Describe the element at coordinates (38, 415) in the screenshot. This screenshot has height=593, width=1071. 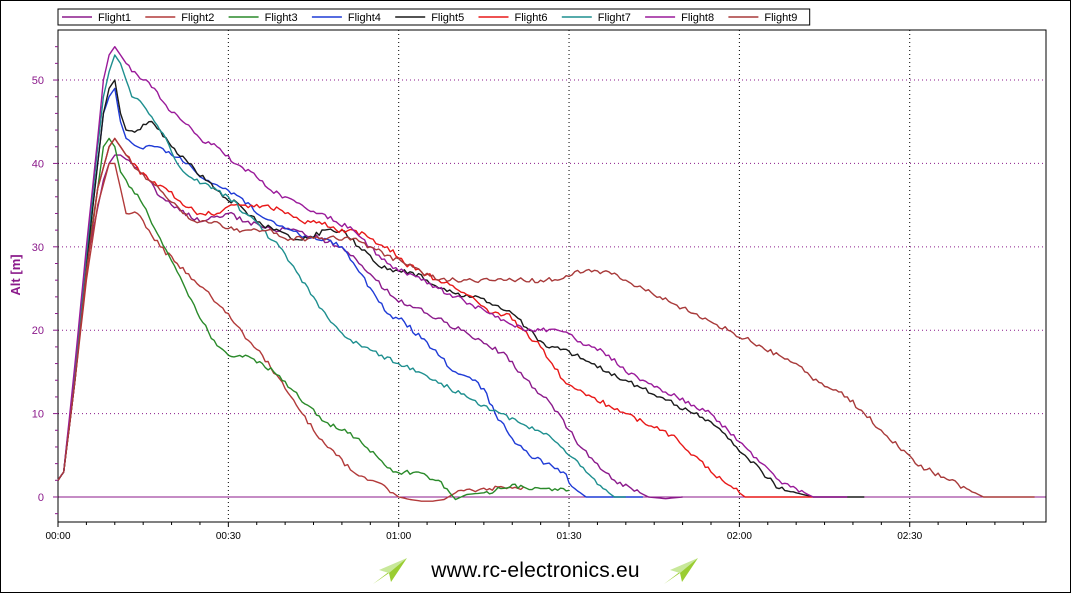
I see `y-tick-label: 10` at that location.